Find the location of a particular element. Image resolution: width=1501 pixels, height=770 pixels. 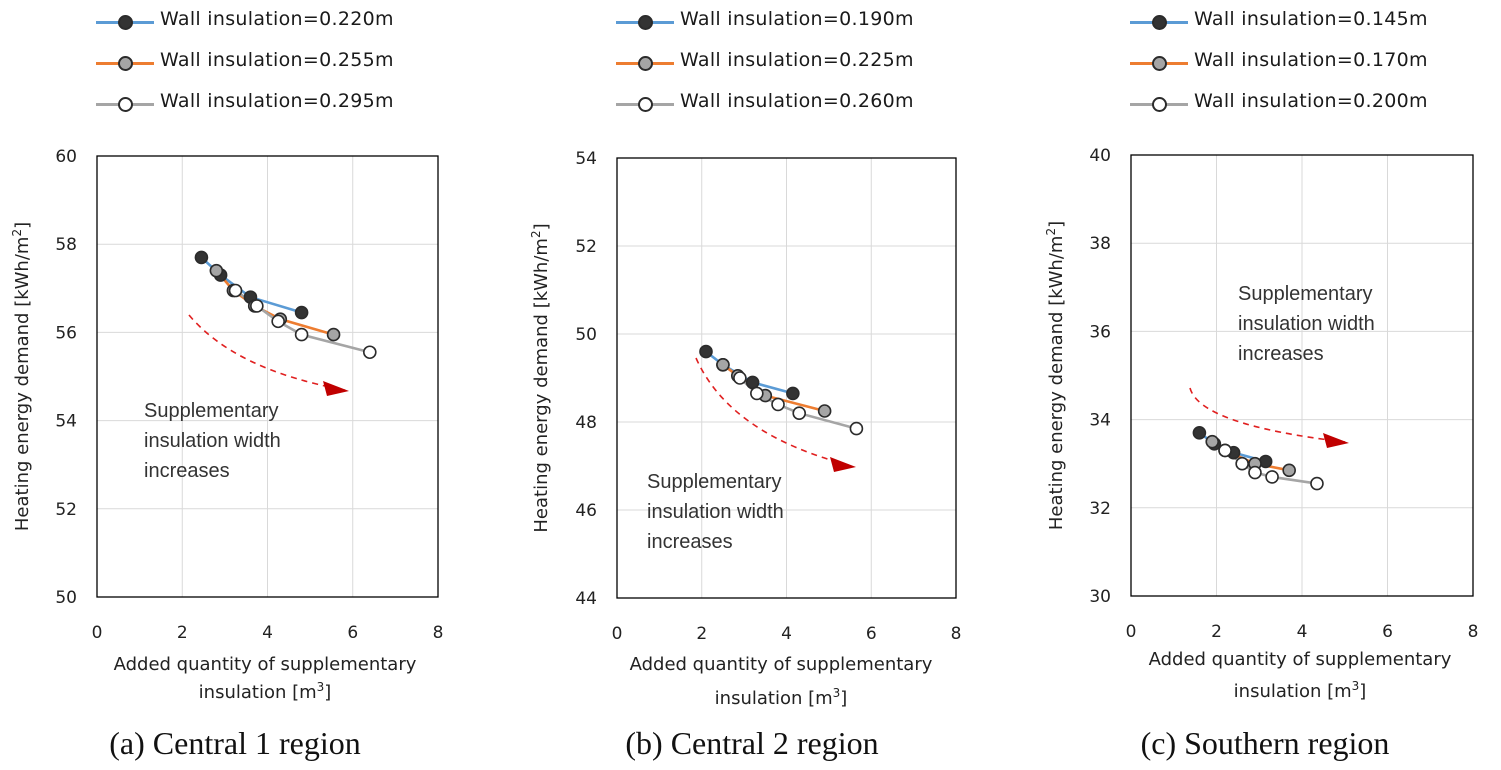

y-tick-label: 56 is located at coordinates (66, 333).